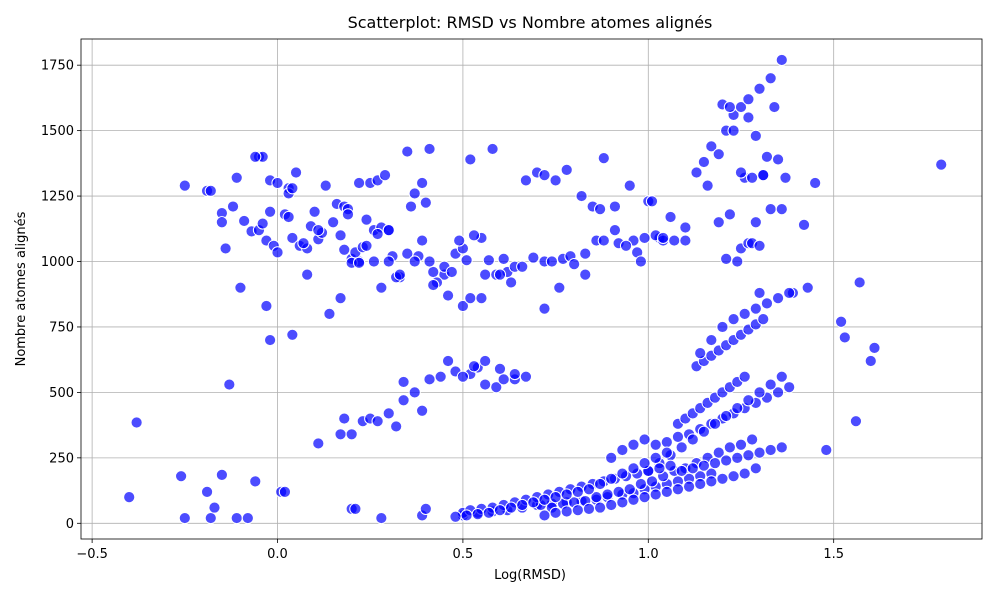  What do you see at coordinates (57, 262) in the screenshot?
I see `y-tick-label: 1000` at bounding box center [57, 262].